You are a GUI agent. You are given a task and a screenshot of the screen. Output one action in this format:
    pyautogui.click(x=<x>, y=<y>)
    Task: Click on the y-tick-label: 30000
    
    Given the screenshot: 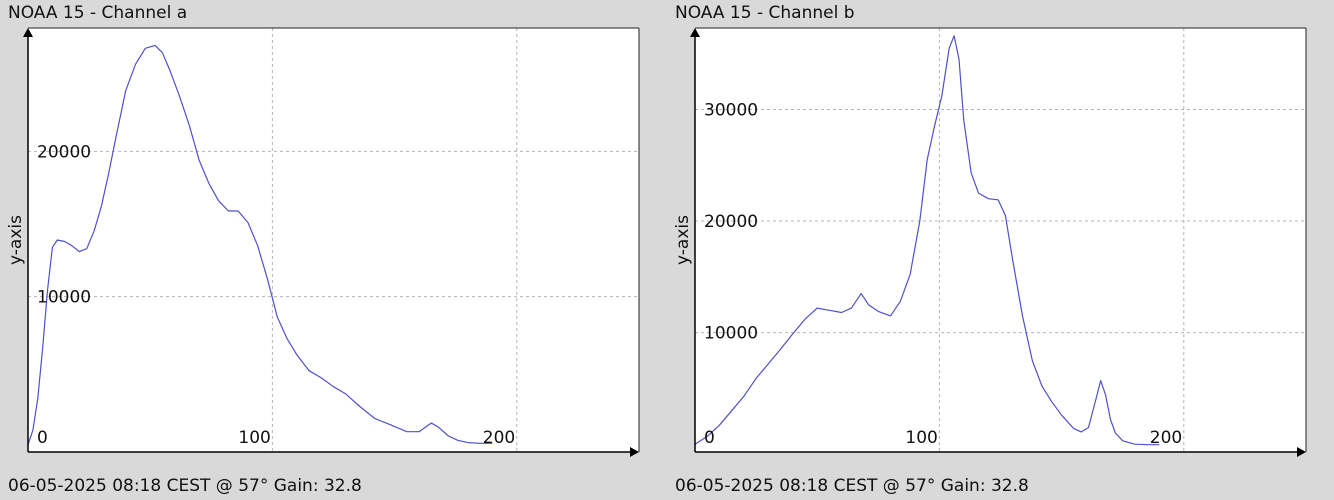 What is the action you would take?
    pyautogui.click(x=731, y=110)
    